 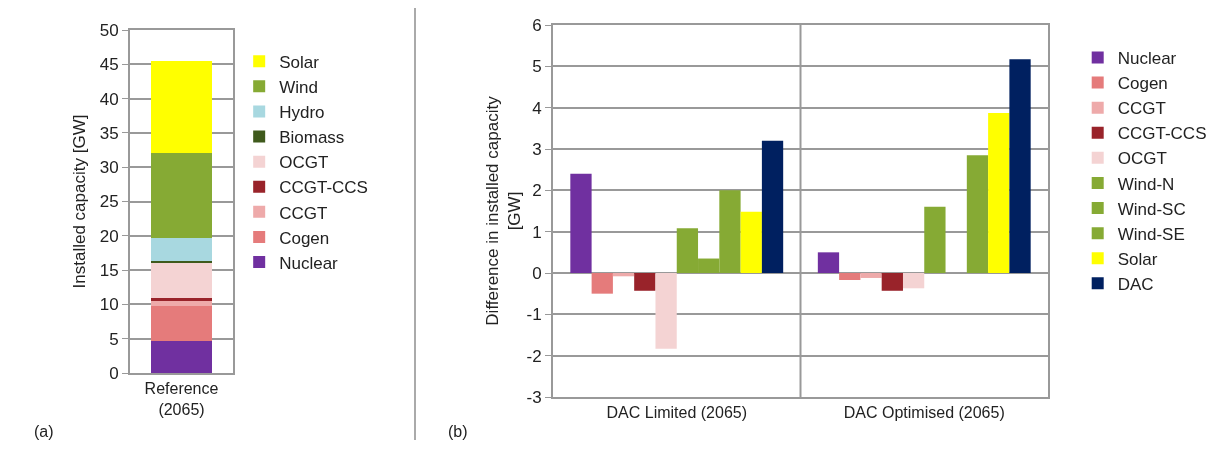 What do you see at coordinates (924, 413) in the screenshot?
I see `x-tick-label: DAC Optimised (2065)` at bounding box center [924, 413].